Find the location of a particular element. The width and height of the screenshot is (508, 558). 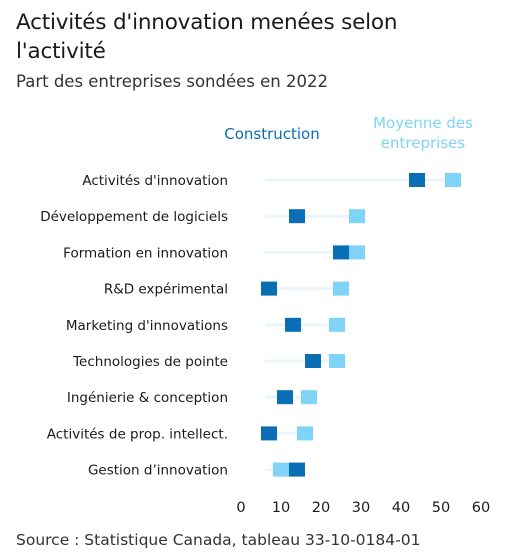

x-tick-label: 30 is located at coordinates (361, 508).